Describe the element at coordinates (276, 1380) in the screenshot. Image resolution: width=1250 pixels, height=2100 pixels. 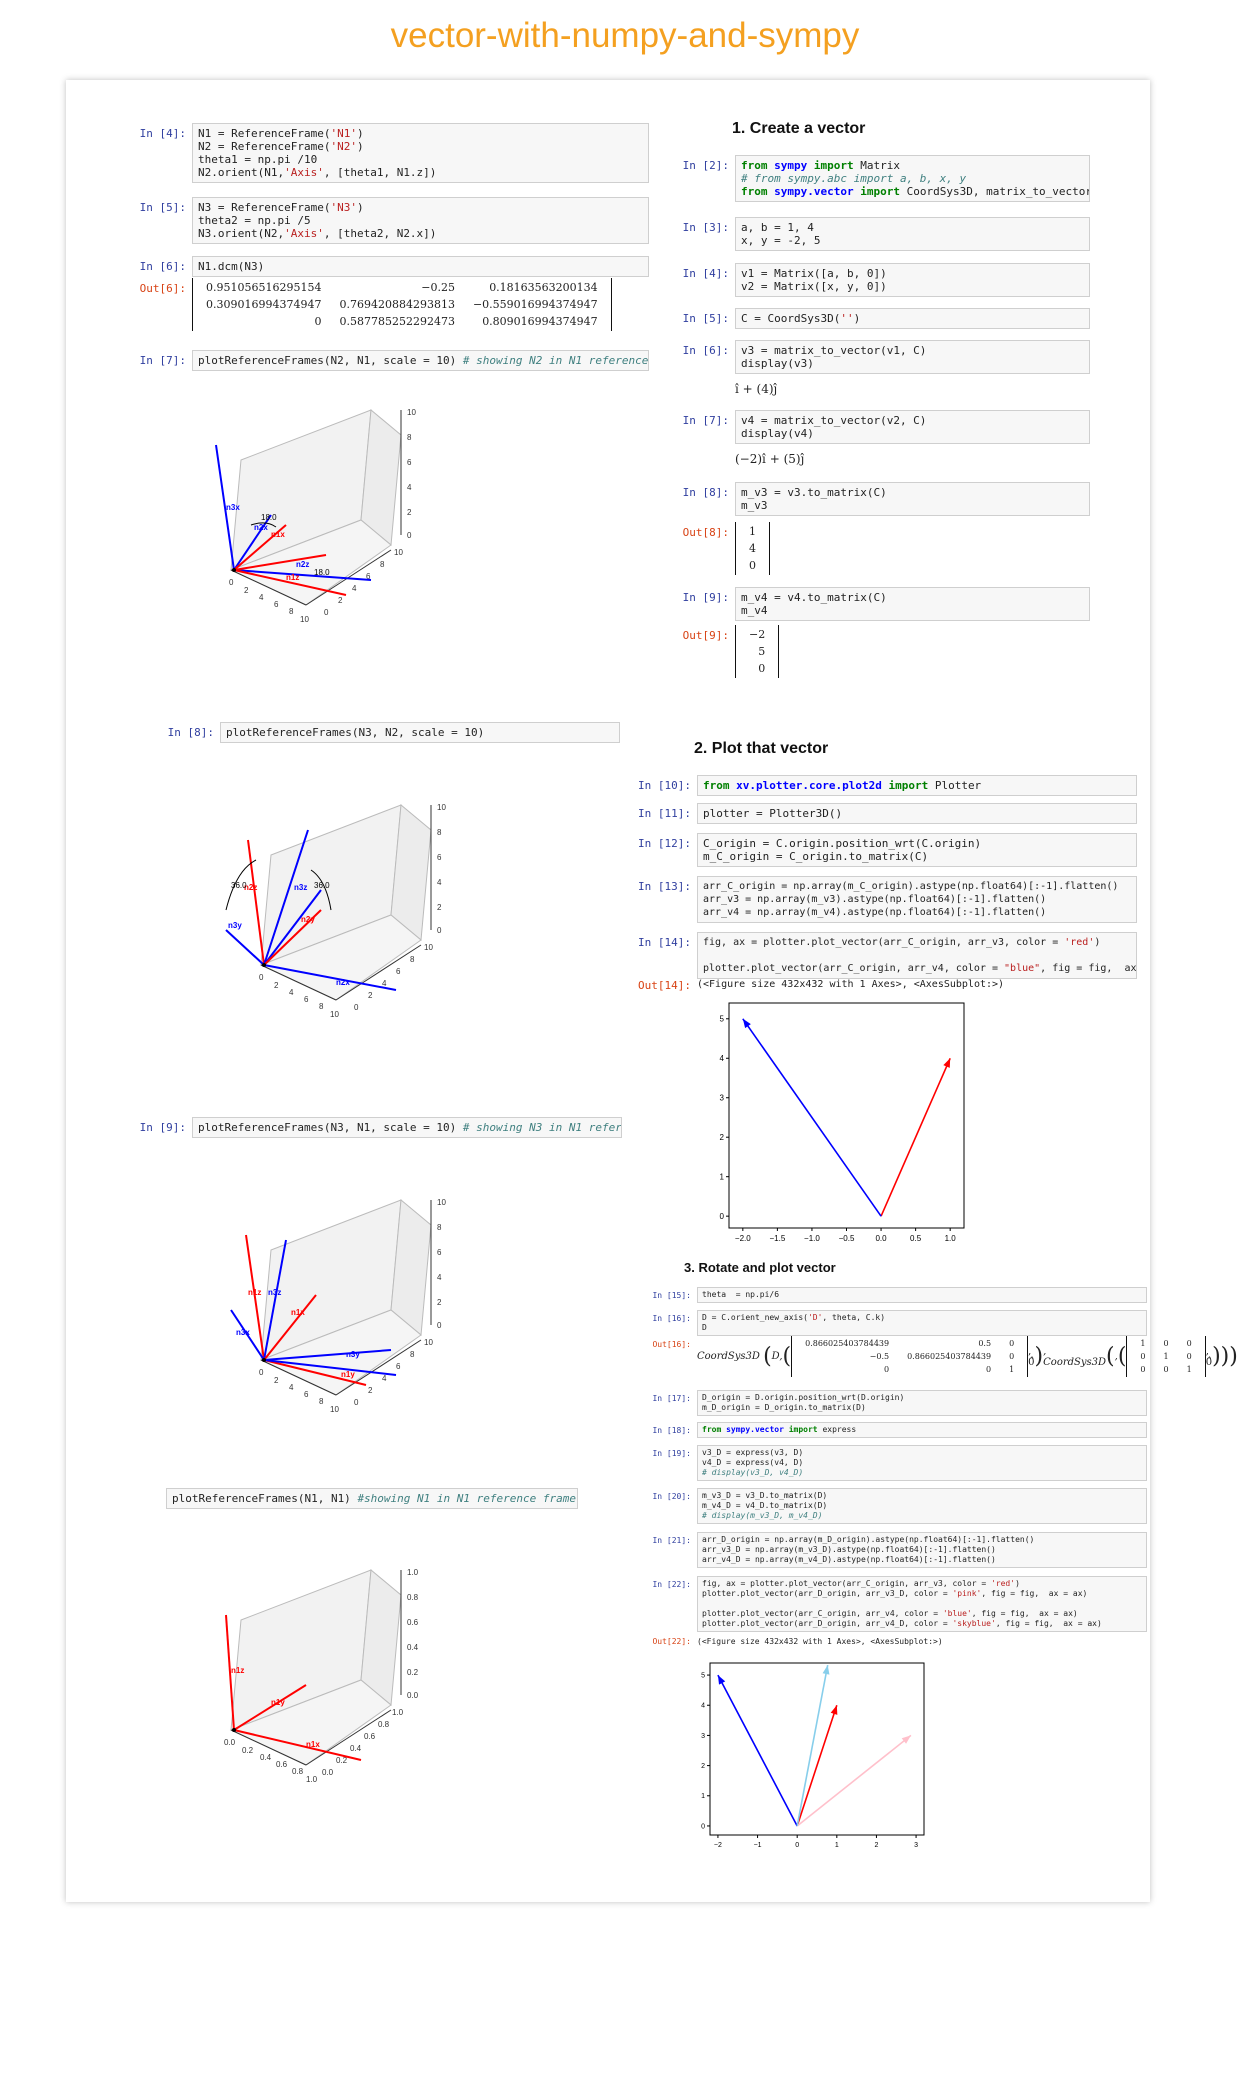
I see `x-tick: 2` at that location.